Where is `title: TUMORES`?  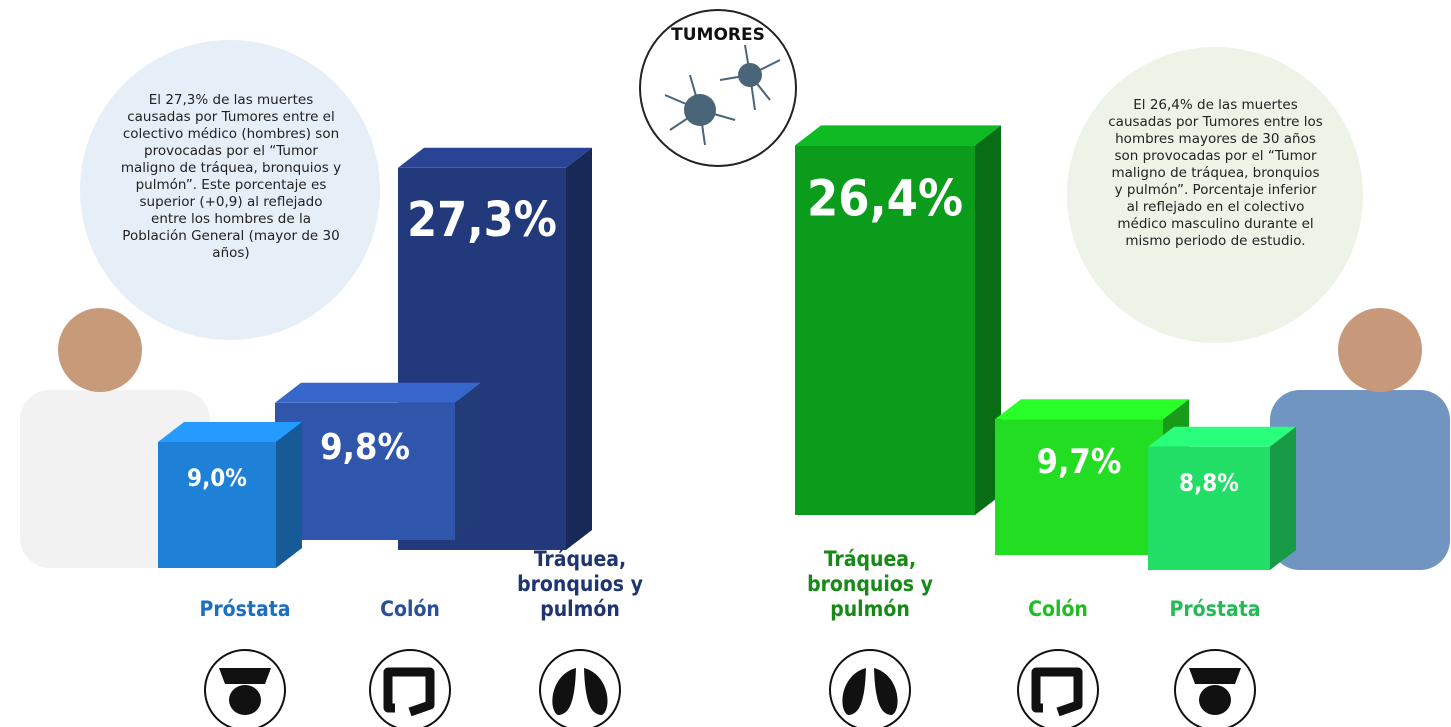 title: TUMORES is located at coordinates (718, 35).